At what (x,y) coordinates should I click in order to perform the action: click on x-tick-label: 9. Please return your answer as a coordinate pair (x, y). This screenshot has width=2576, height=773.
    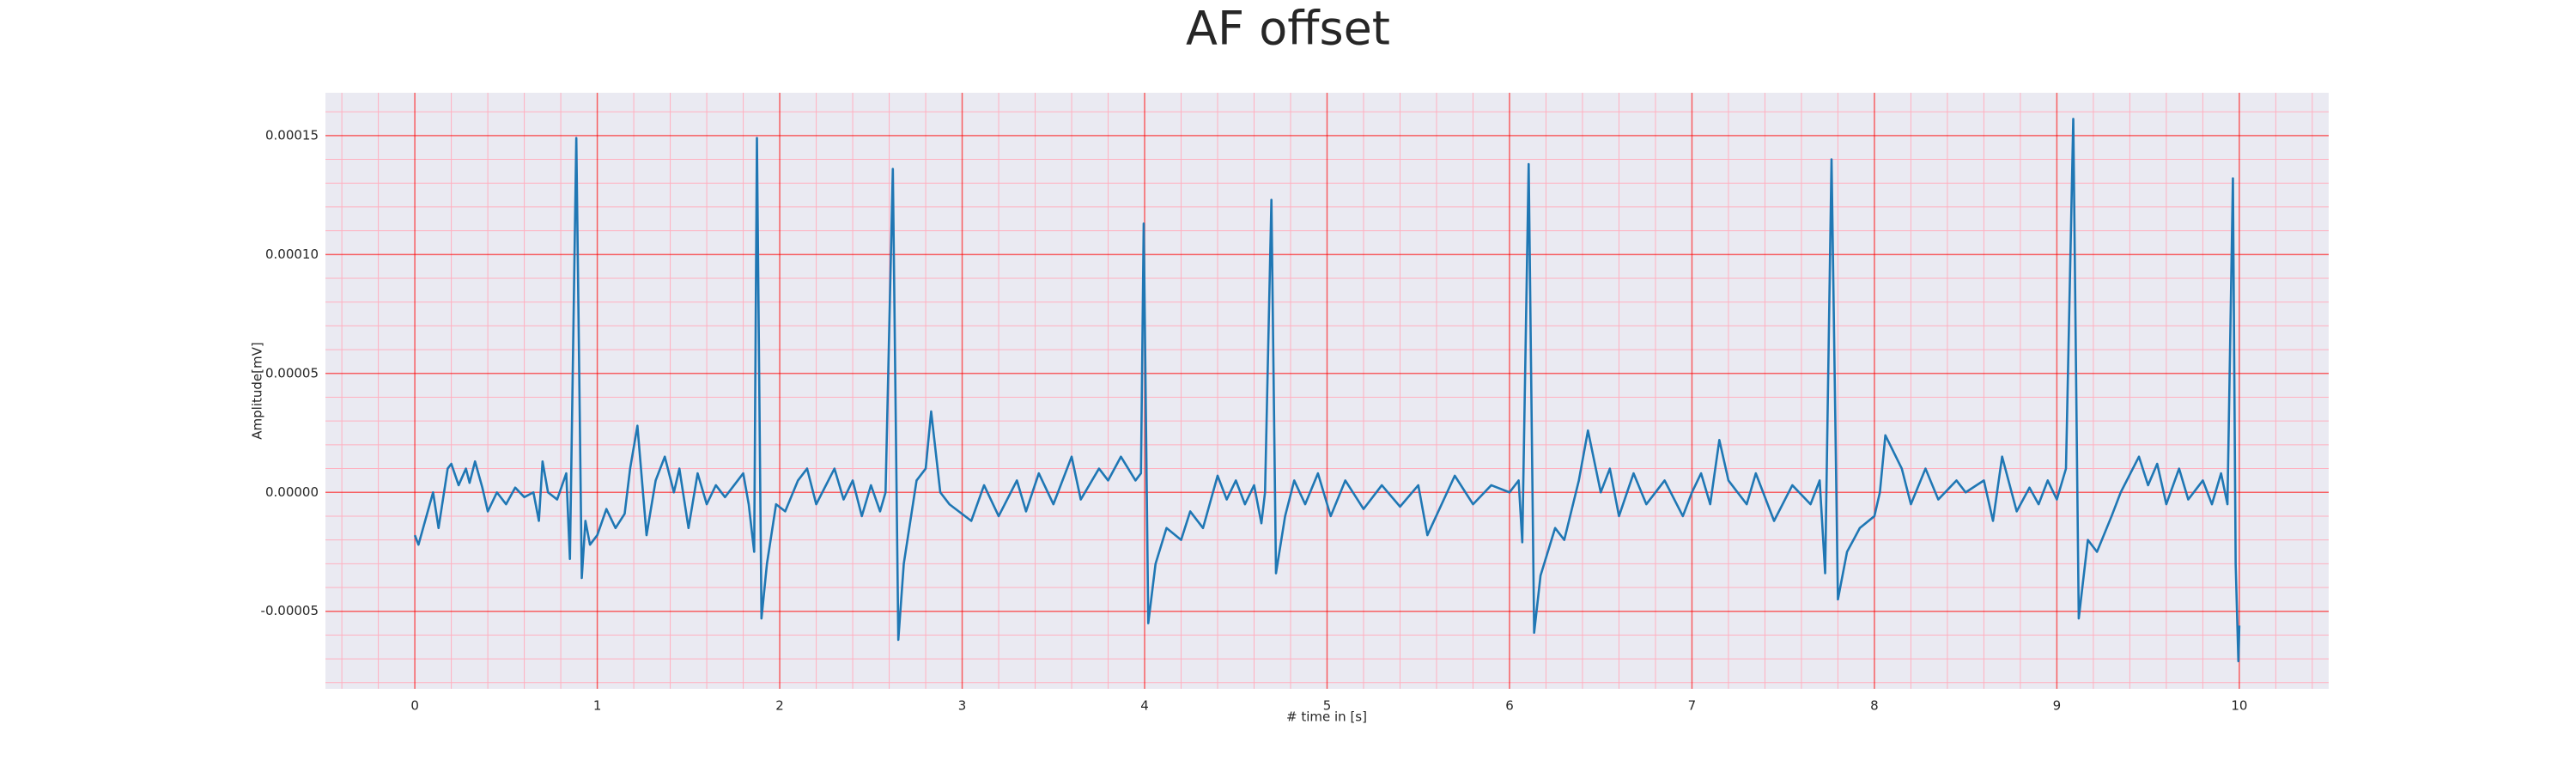
    Looking at the image, I should click on (2057, 706).